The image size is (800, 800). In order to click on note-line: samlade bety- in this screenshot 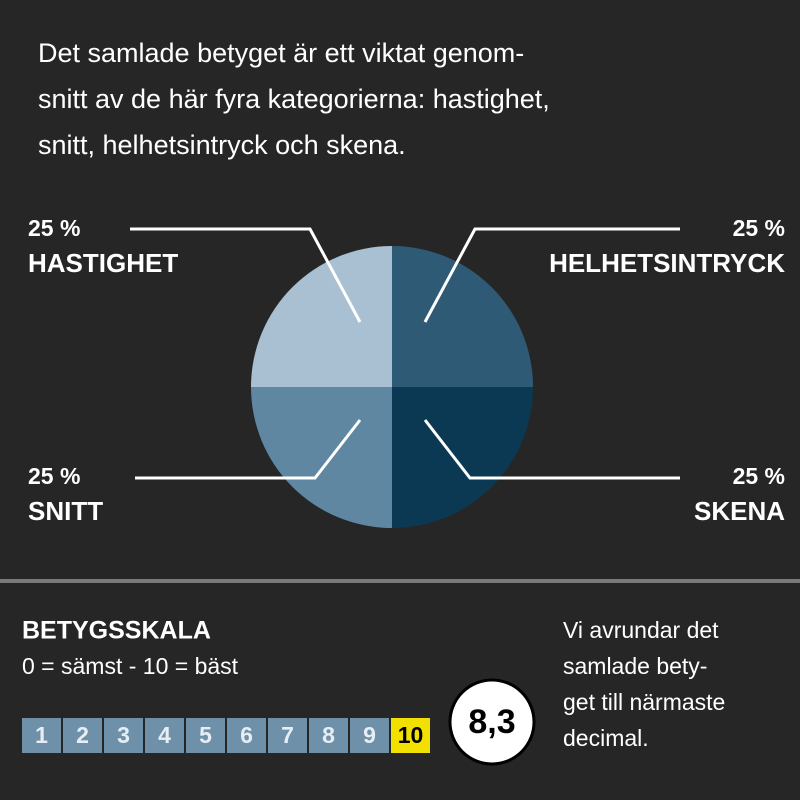, I will do `click(635, 666)`.